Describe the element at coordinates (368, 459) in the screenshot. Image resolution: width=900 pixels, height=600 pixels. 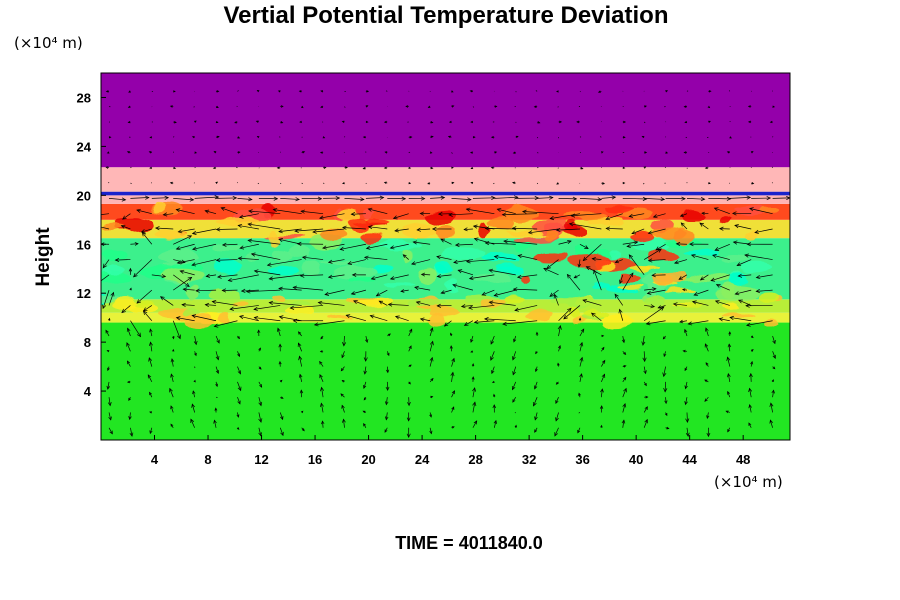
I see `x-tick-label-4: 20` at that location.